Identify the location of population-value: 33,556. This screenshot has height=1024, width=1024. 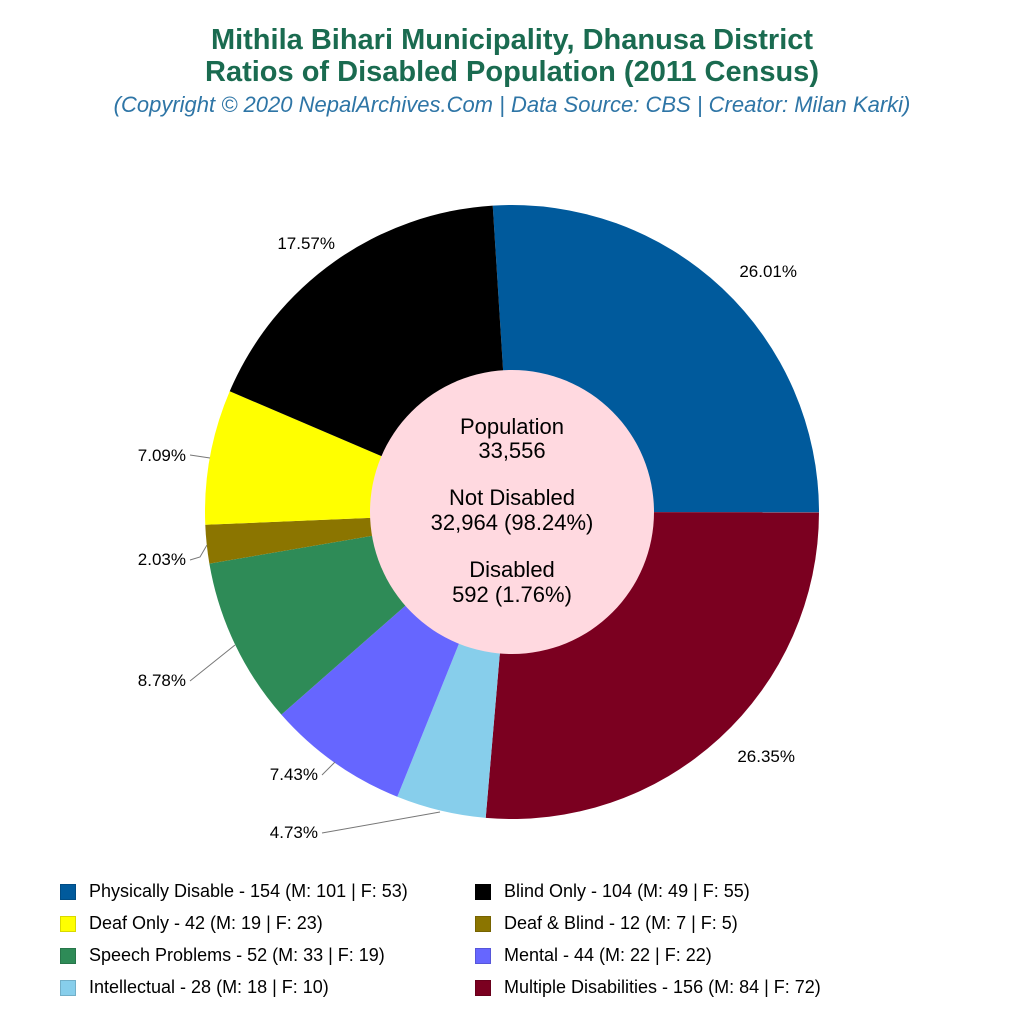
(511, 450).